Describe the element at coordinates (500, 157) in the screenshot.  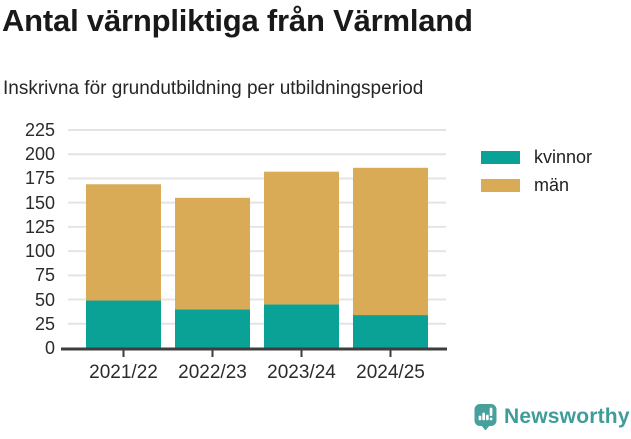
I see `legend-swatch-kvinnor` at that location.